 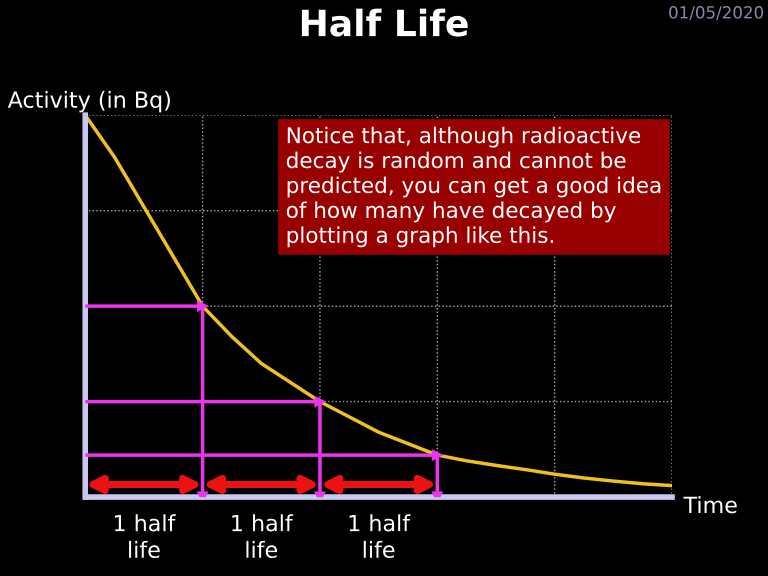 I want to click on annotation: Notice that, although radioactive decay is random and cannot be predicted, you can get a good idea of how many have decayed by plotting a graph like this., so click(x=473, y=187).